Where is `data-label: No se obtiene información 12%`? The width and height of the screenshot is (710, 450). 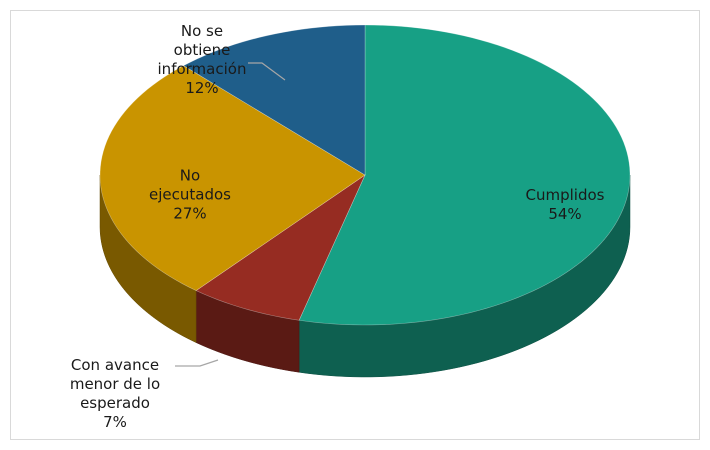
data-label: No se obtiene información 12% is located at coordinates (202, 60).